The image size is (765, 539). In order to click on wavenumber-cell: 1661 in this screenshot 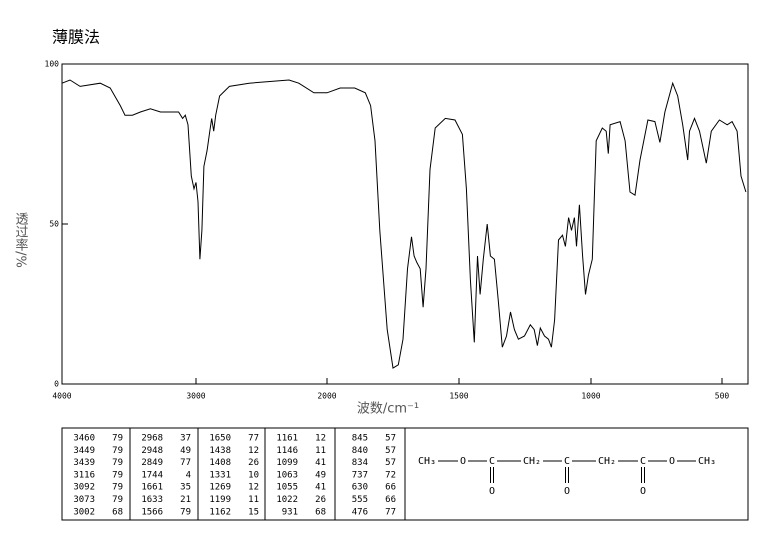, I will do `click(152, 488)`.